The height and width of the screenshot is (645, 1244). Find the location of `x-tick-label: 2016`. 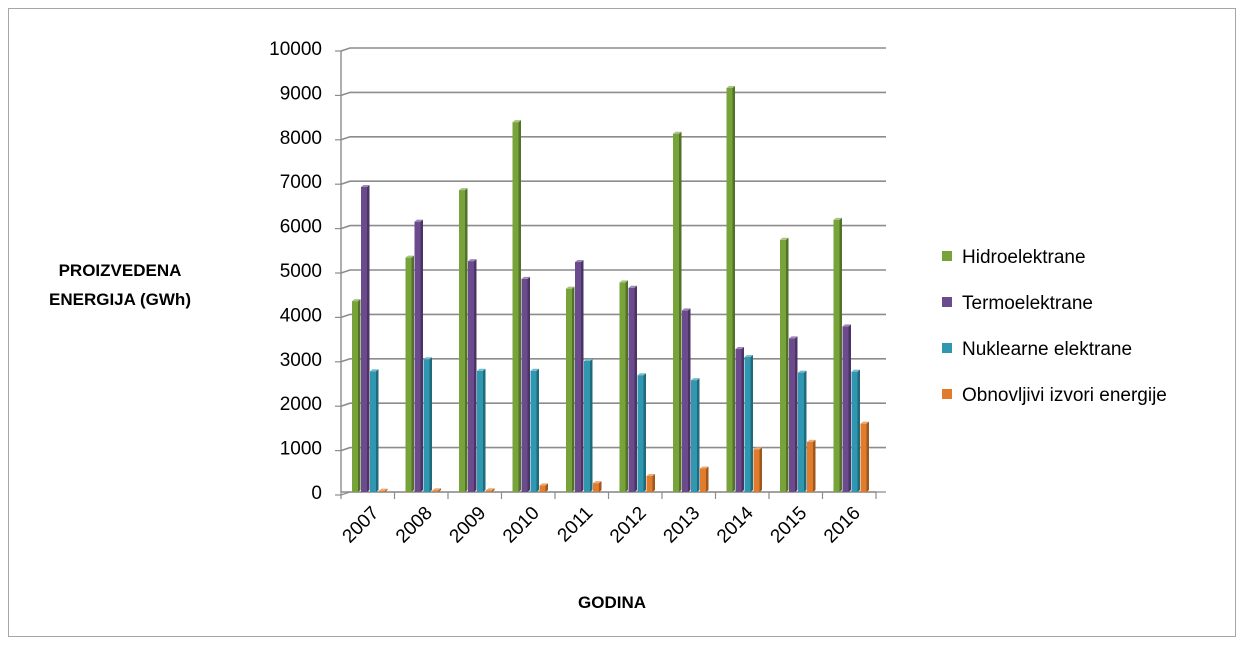

x-tick-label: 2016 is located at coordinates (842, 525).